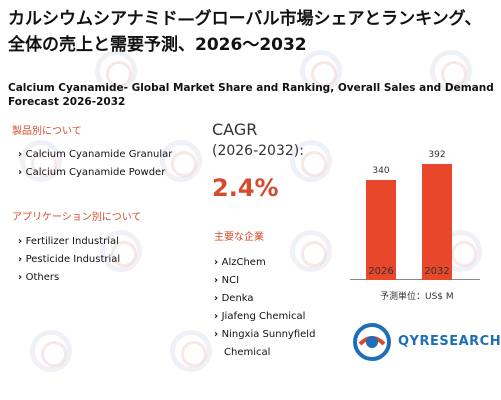 This screenshot has height=400, width=501. Describe the element at coordinates (415, 279) in the screenshot. I see `x-axis-line` at that location.